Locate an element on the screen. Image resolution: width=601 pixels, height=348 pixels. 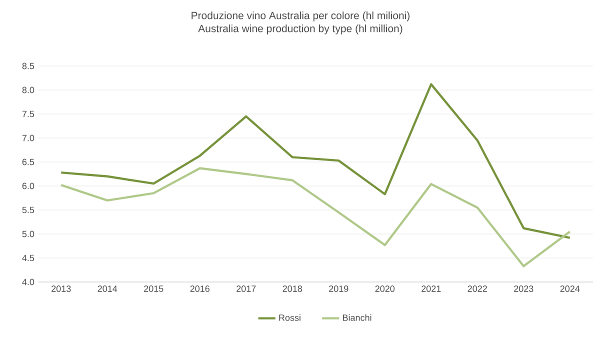
chart-subtitle: Australia wine production by type (hl million) is located at coordinates (300, 29).